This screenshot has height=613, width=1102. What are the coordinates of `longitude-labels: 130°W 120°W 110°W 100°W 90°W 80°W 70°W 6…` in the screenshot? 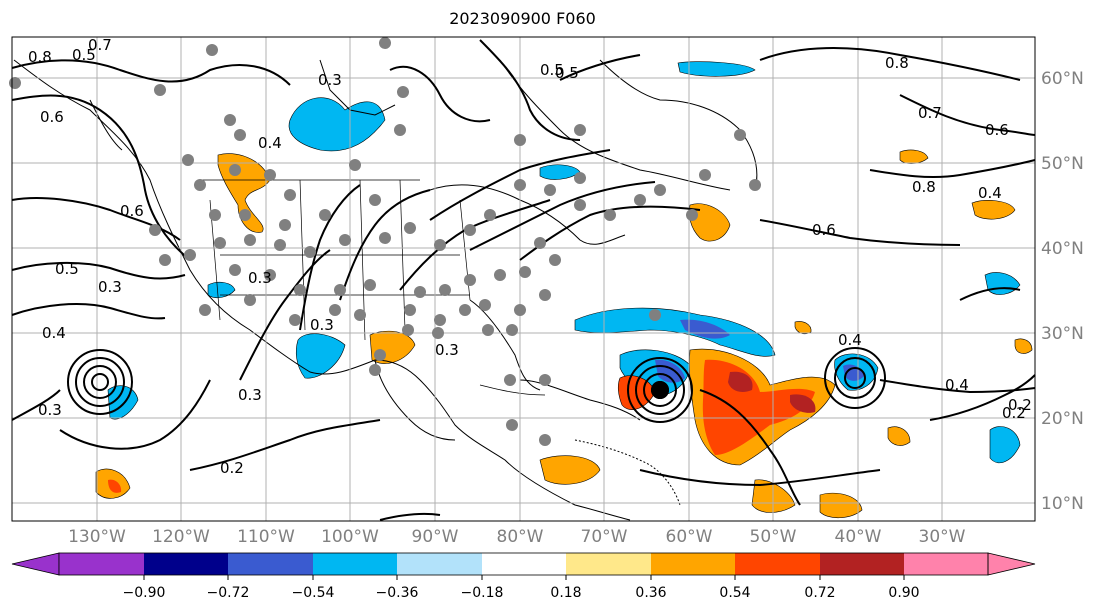 It's located at (517, 537).